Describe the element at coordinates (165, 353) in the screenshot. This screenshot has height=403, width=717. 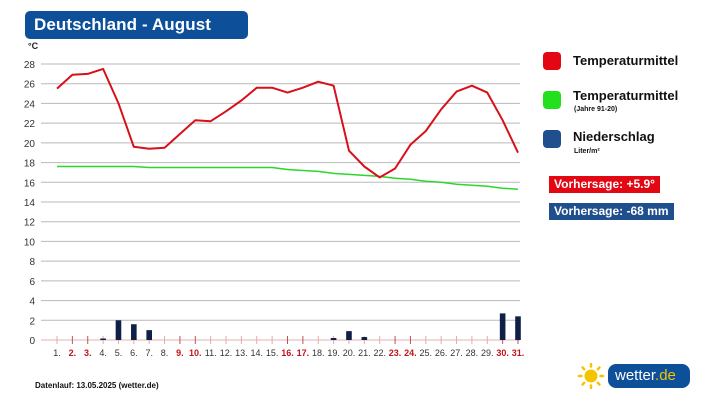
I see `x-tick-label: 8.` at that location.